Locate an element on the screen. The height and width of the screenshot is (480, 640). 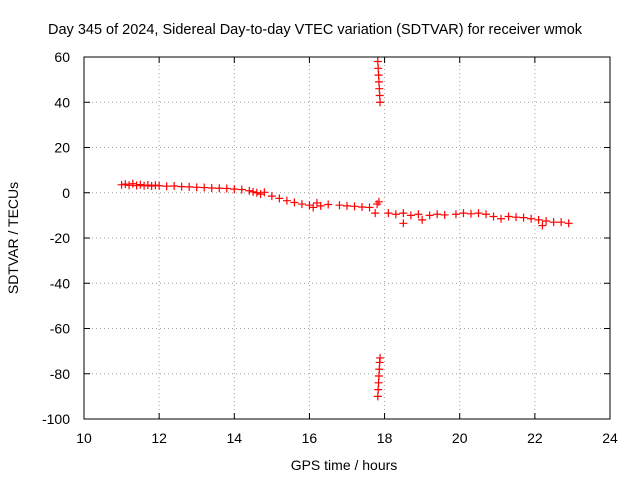
x-tick-label: 22 is located at coordinates (535, 438).